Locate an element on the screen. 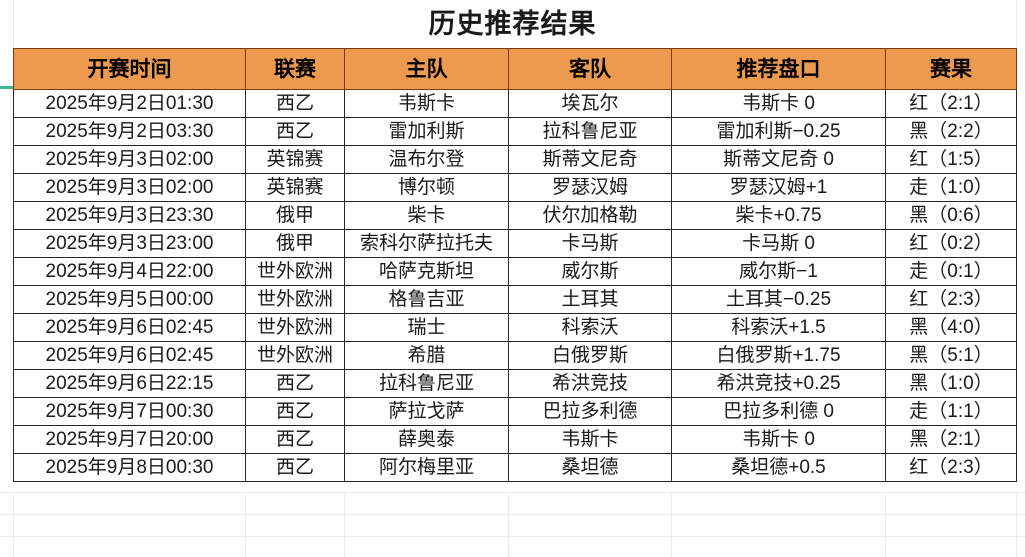  cell-time: 2025年9月3日23:00 is located at coordinates (129, 243).